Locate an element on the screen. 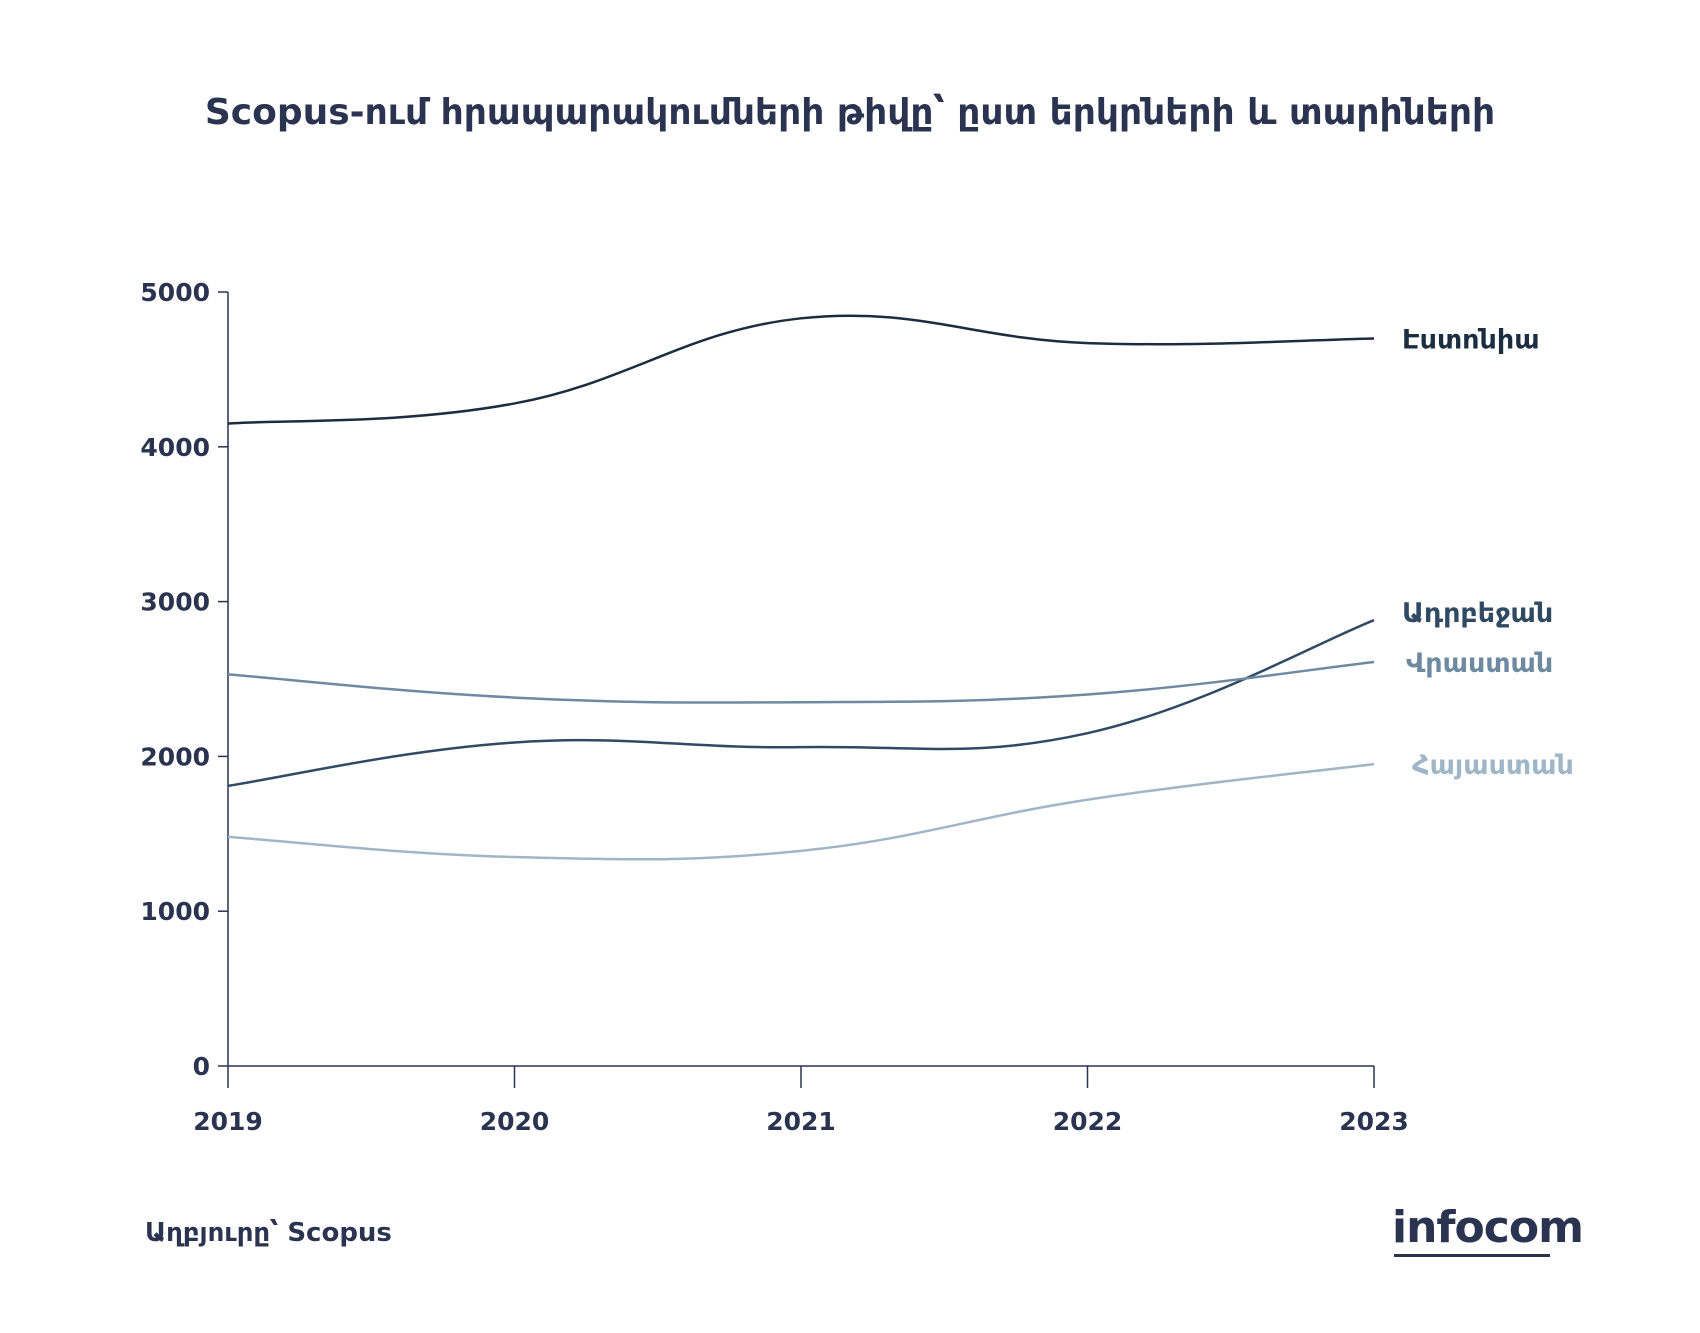 The image size is (1700, 1333). series-label-3: Վրաստան is located at coordinates (1479, 663).